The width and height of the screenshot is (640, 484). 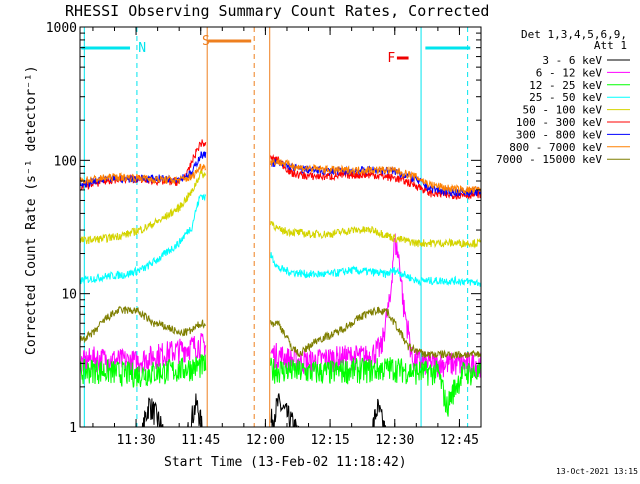 What do you see at coordinates (135, 440) in the screenshot?
I see `x-tick-label: 11:30` at bounding box center [135, 440].